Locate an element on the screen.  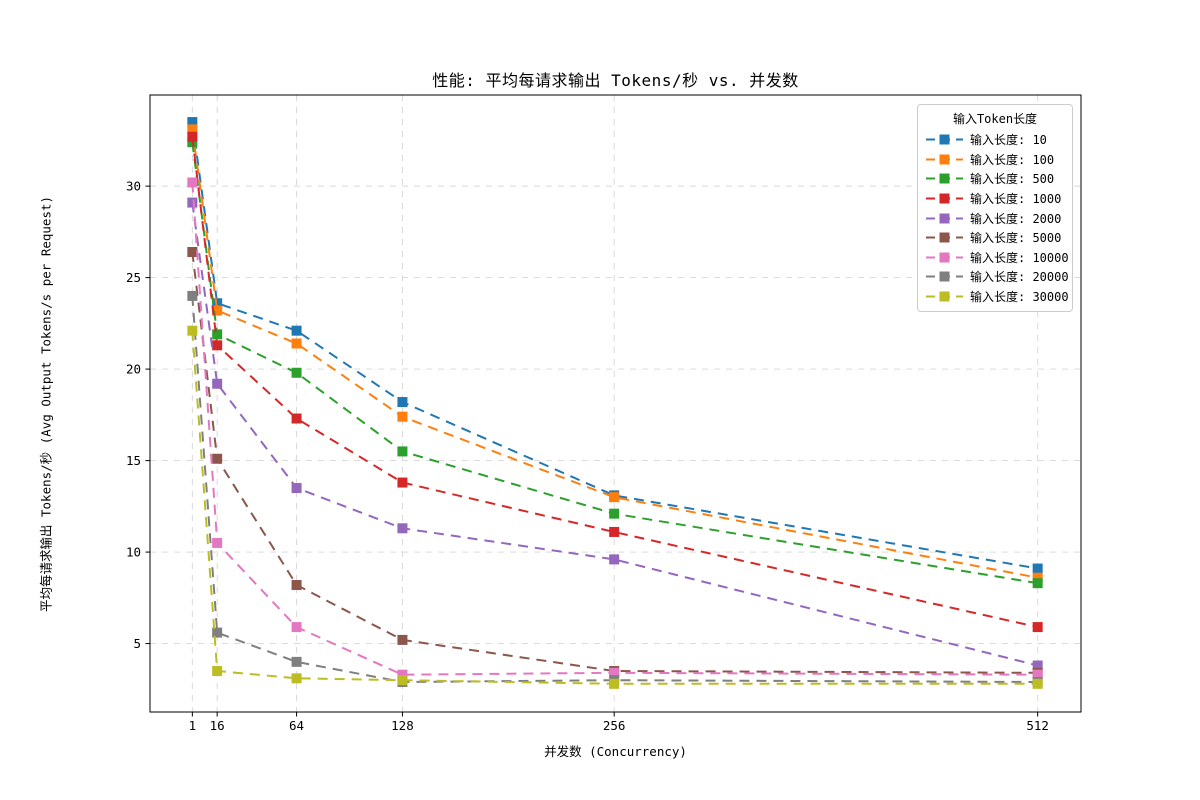
legend-entry-label: 输入长度: 100 is located at coordinates (1012, 159).